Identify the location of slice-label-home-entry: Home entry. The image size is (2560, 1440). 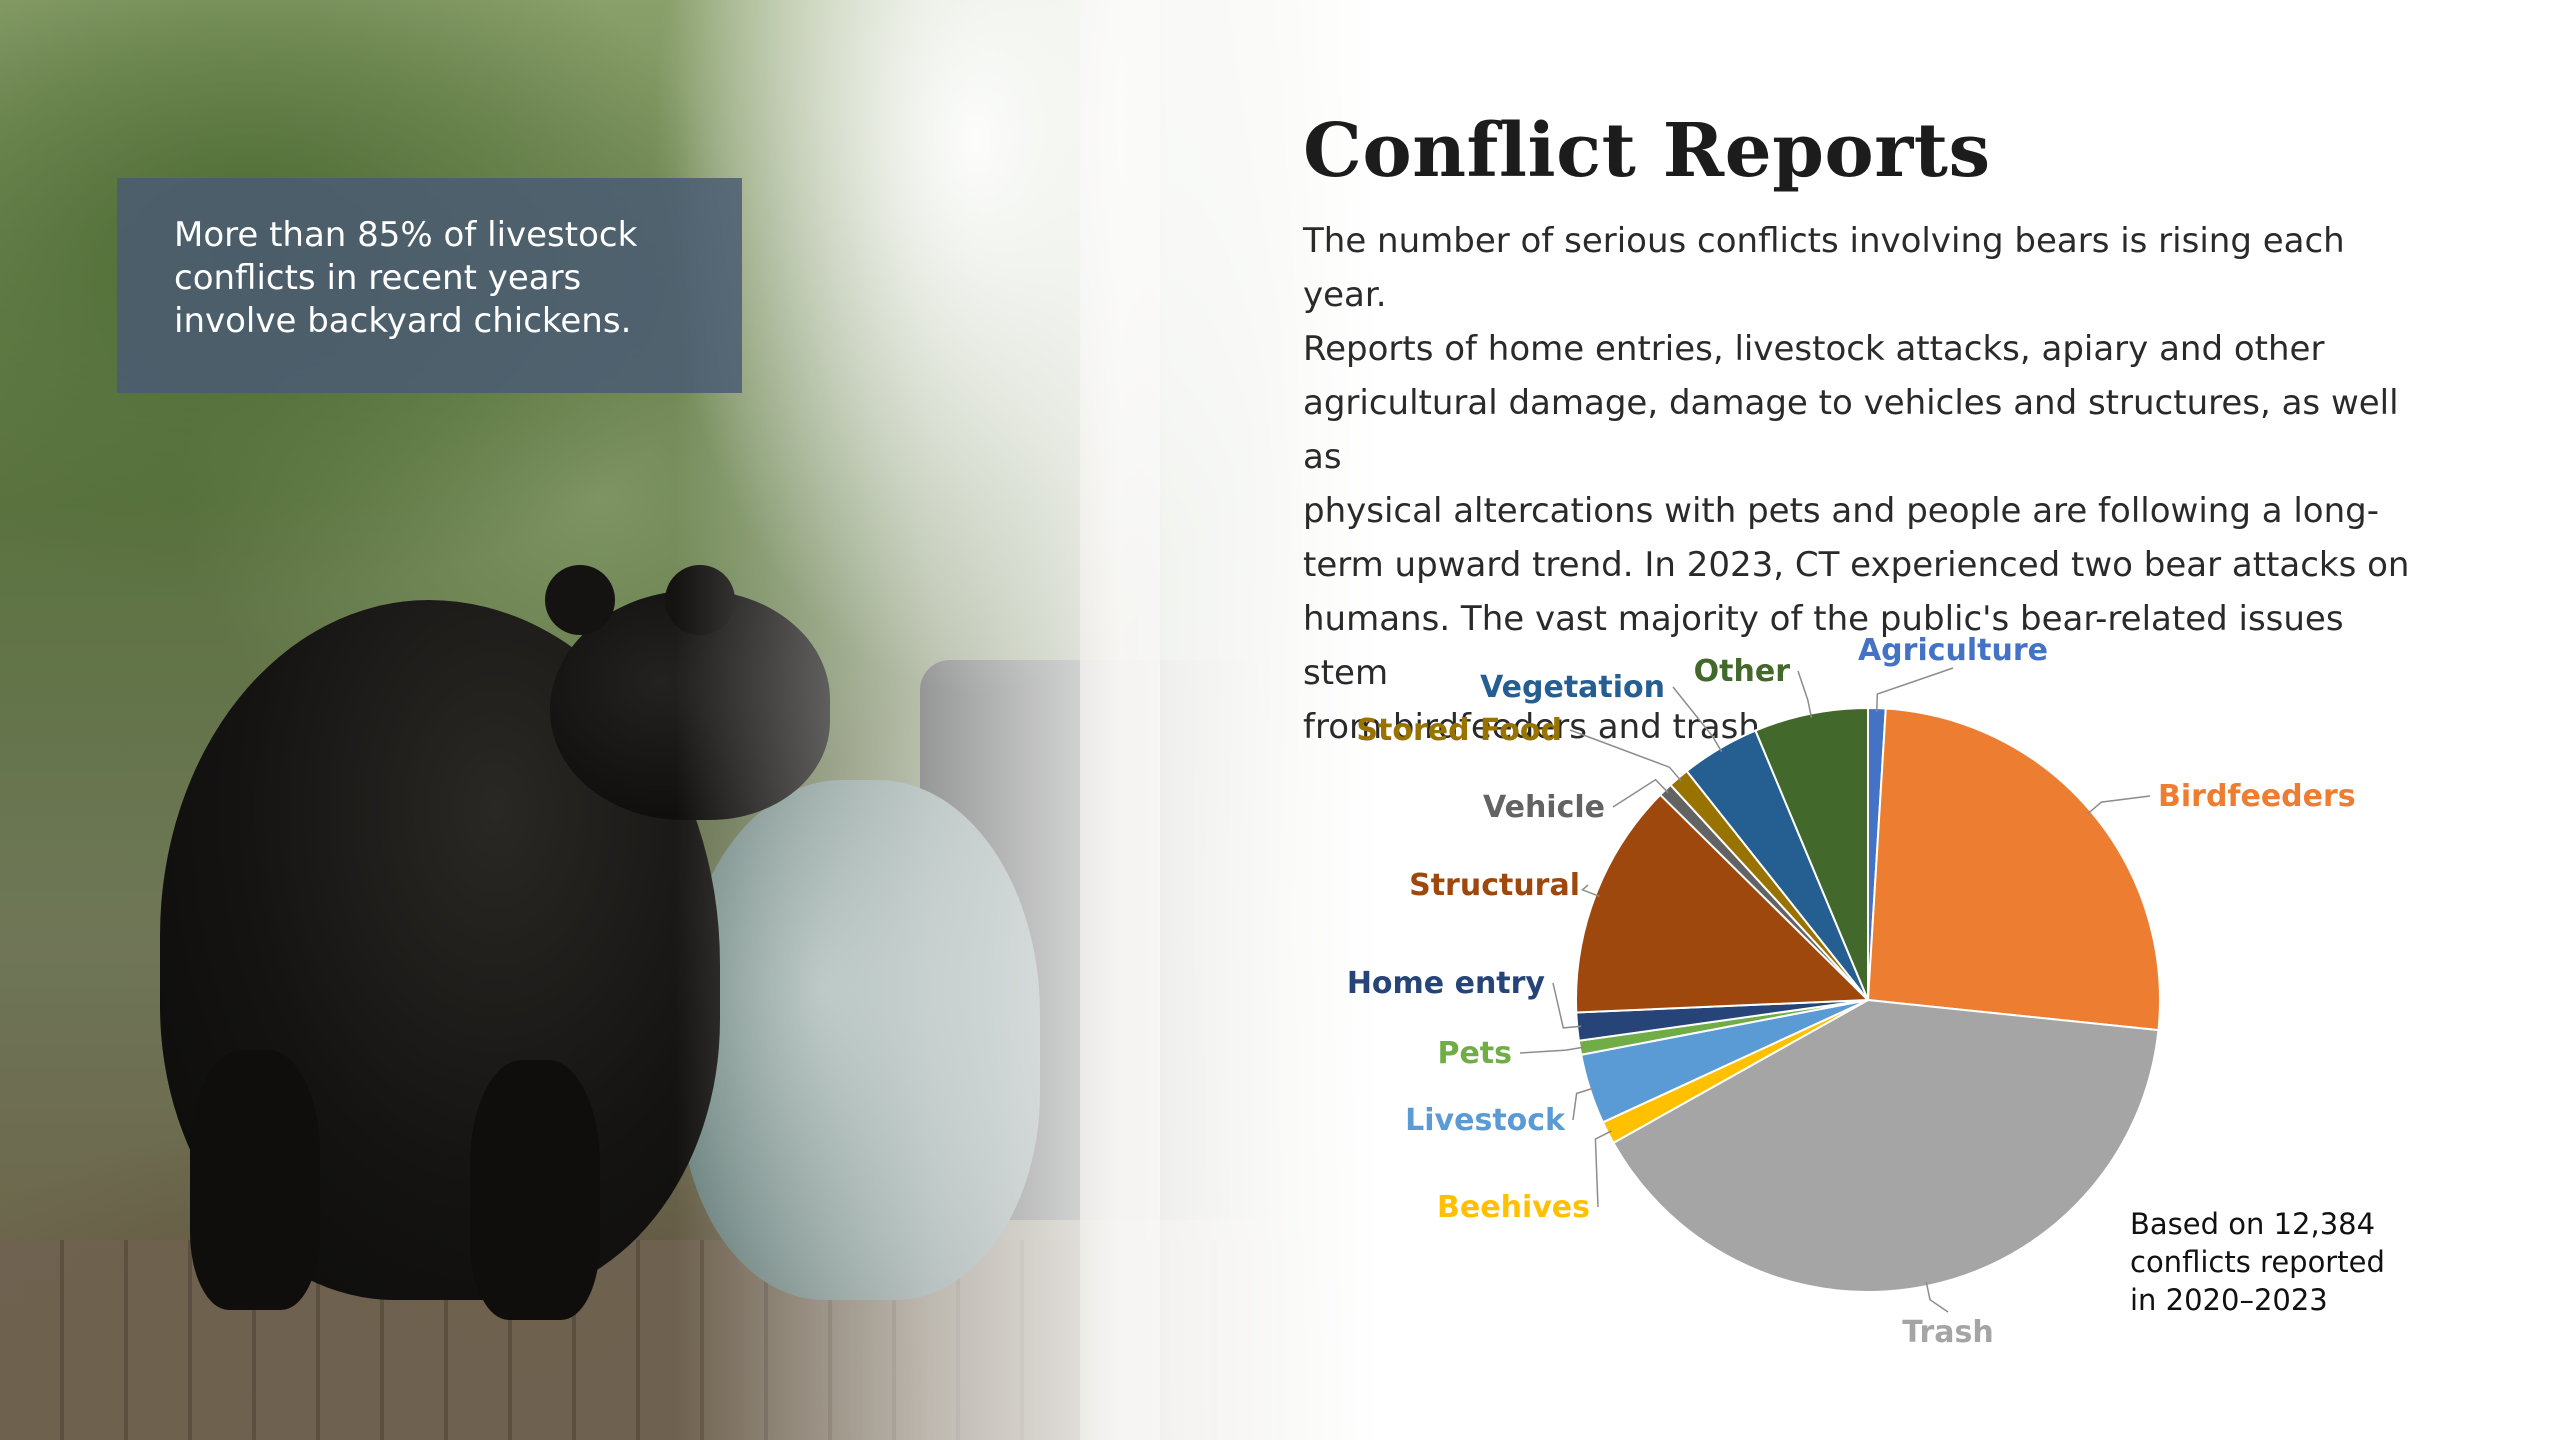
(1446, 983).